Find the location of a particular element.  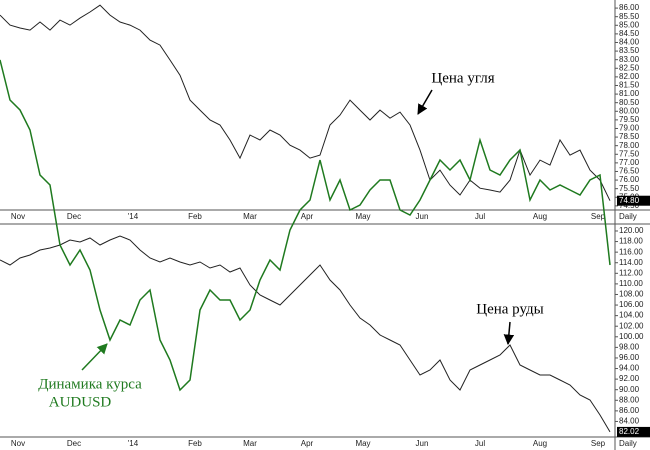

y-tick-label: 81.50 is located at coordinates (629, 85).